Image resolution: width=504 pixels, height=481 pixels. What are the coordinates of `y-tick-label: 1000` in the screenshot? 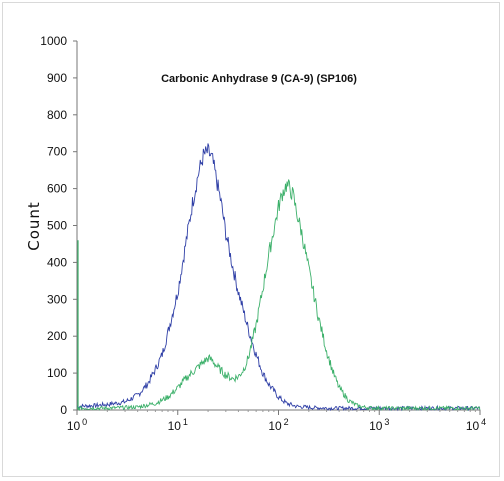 It's located at (53, 41).